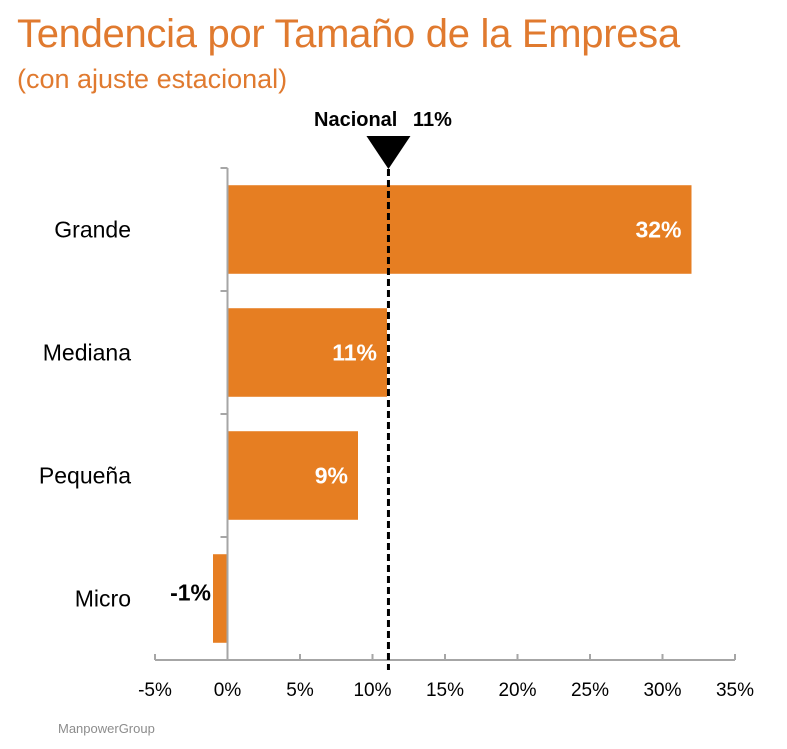 This screenshot has height=749, width=787. I want to click on category-label: Grande, so click(92, 230).